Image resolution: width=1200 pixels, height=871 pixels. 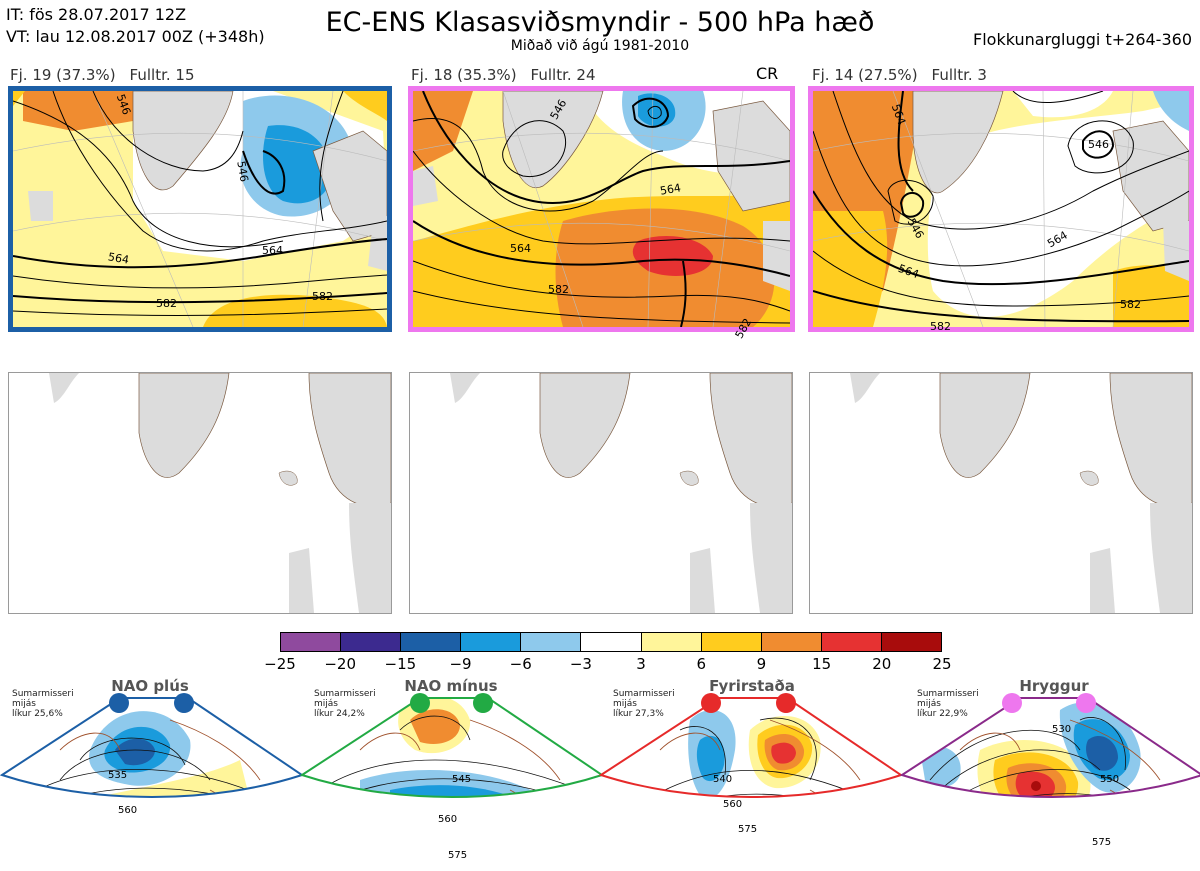 I want to click on regime-2-contour-575: 575, so click(x=457, y=855).